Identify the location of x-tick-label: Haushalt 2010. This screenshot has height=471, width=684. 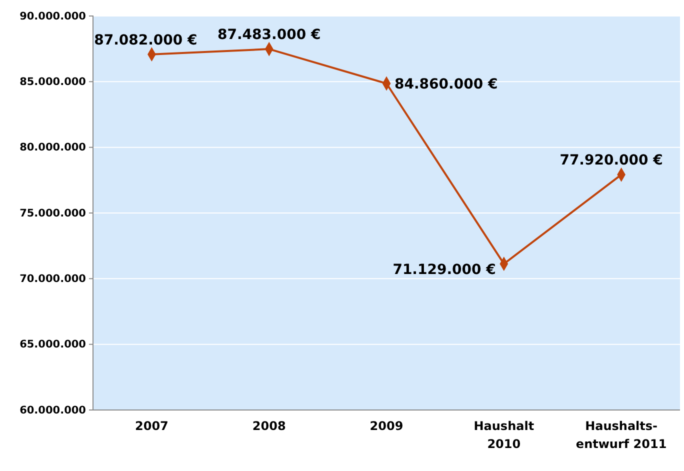
(504, 435).